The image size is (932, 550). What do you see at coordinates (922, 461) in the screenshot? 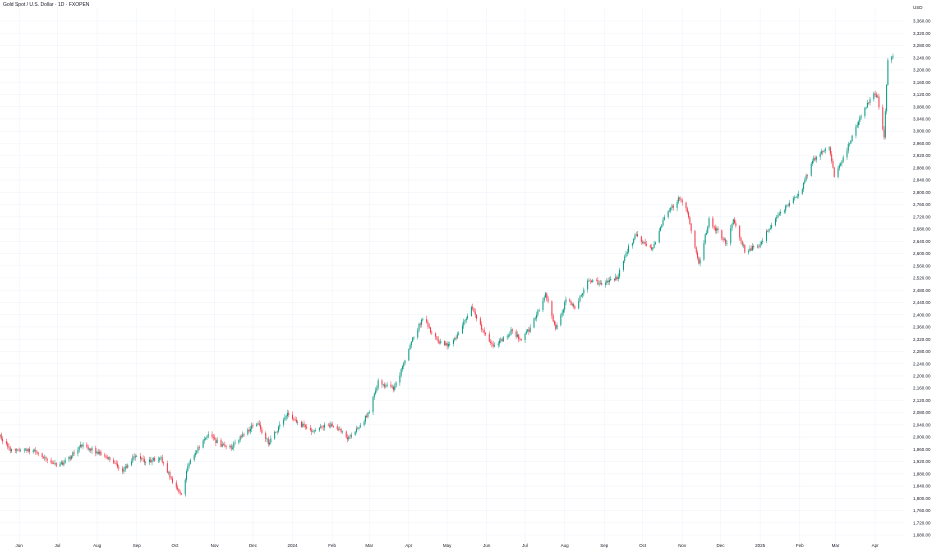
I see `price-tick-label: 1,920.00` at bounding box center [922, 461].